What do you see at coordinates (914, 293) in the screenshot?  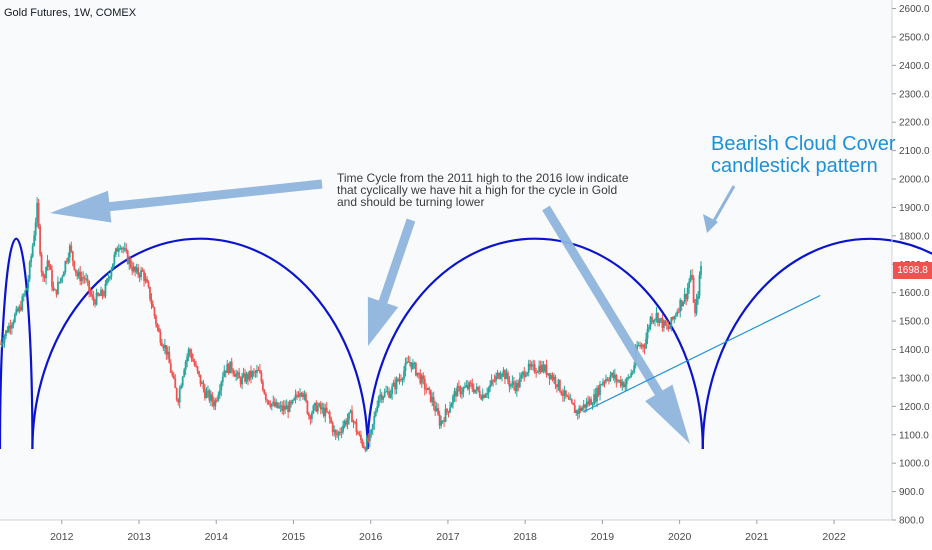 I see `price-tick-label: 1600.0` at bounding box center [914, 293].